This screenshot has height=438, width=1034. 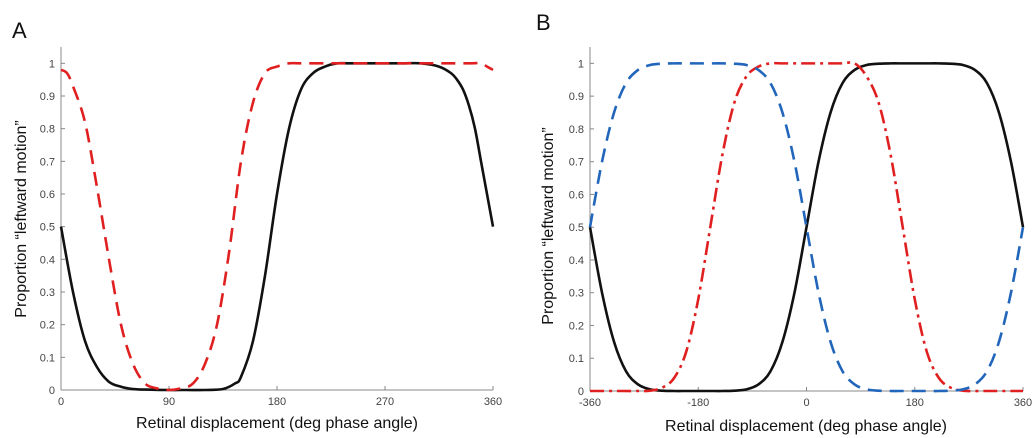 What do you see at coordinates (576, 163) in the screenshot?
I see `panel-b-y-tick-label: 0.7` at bounding box center [576, 163].